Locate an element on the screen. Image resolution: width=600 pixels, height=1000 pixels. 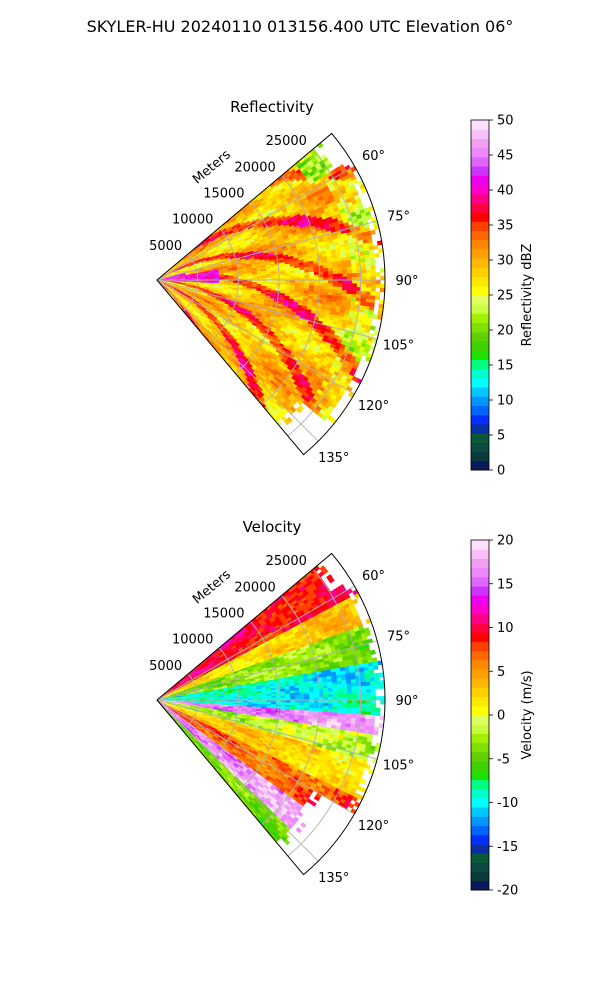
velocity-frame is located at coordinates (271, 714).